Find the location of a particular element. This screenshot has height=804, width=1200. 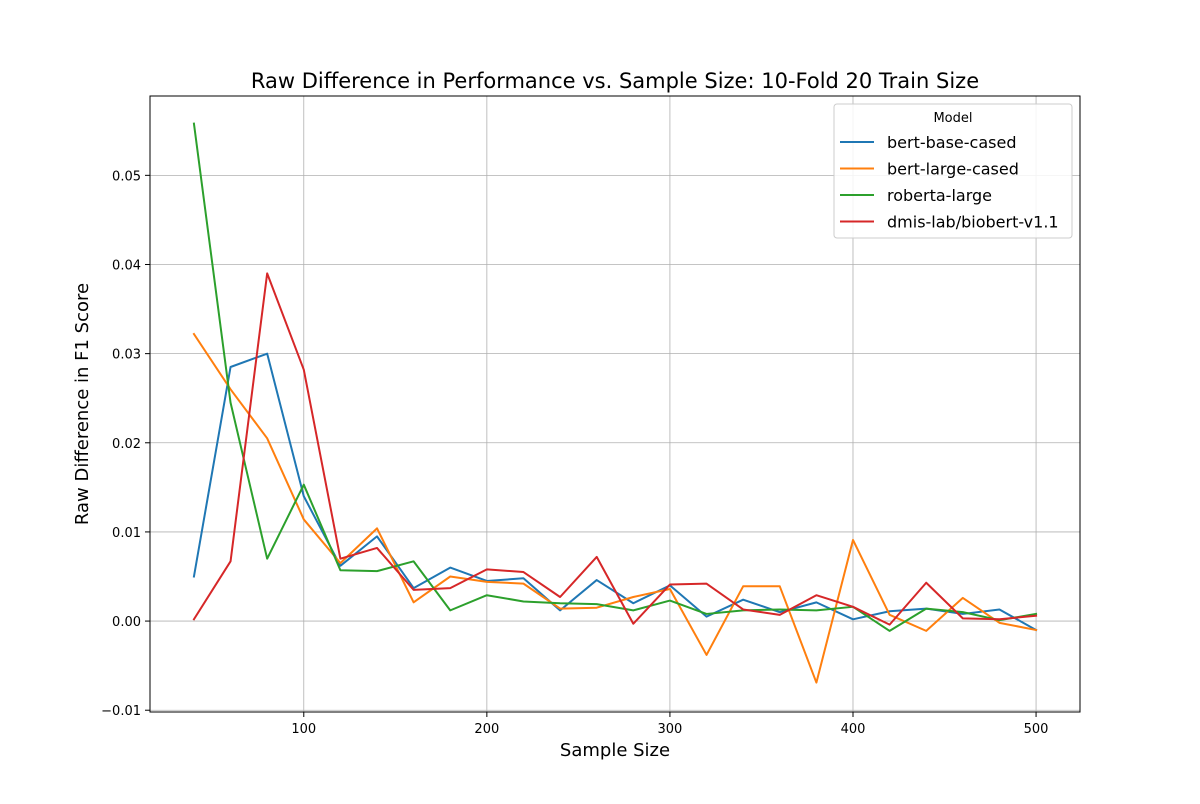

legend-label: dmis-lab/biobert-v1.1 is located at coordinates (973, 222).